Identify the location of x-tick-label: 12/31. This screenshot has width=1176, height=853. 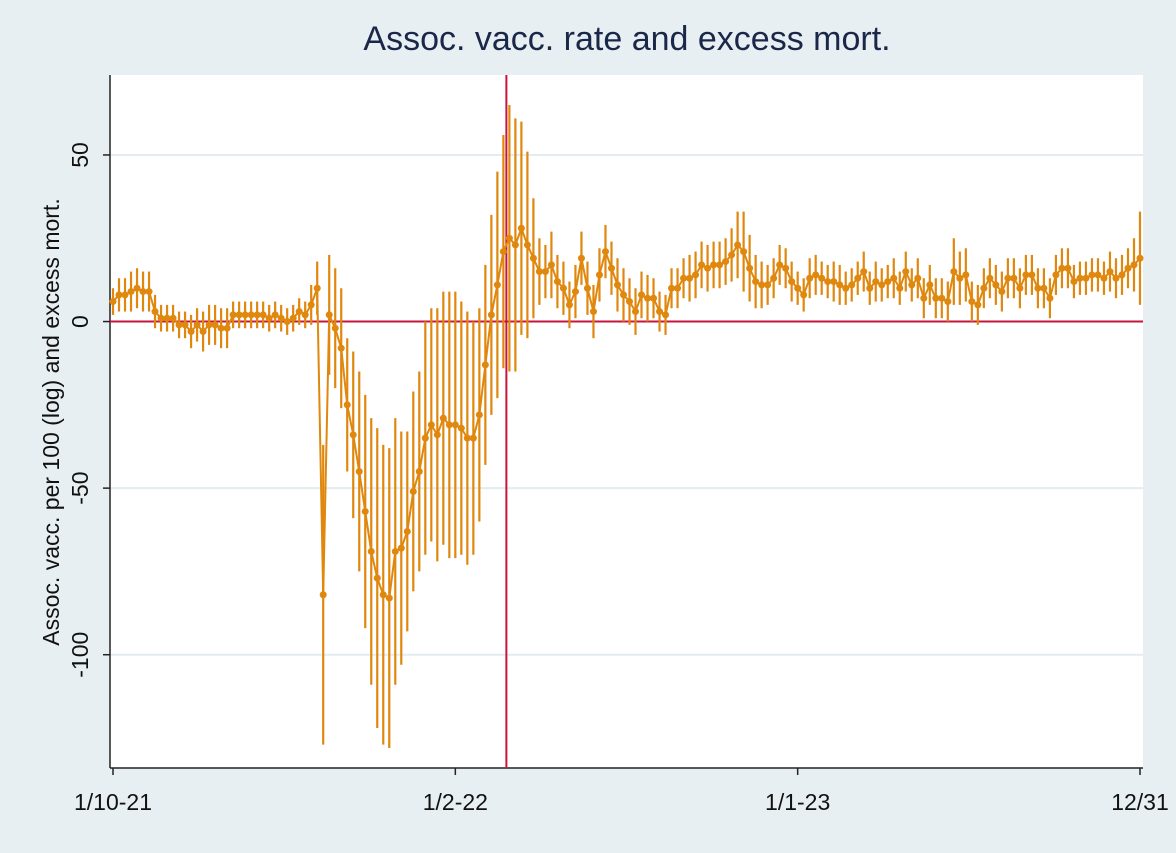
(1140, 802).